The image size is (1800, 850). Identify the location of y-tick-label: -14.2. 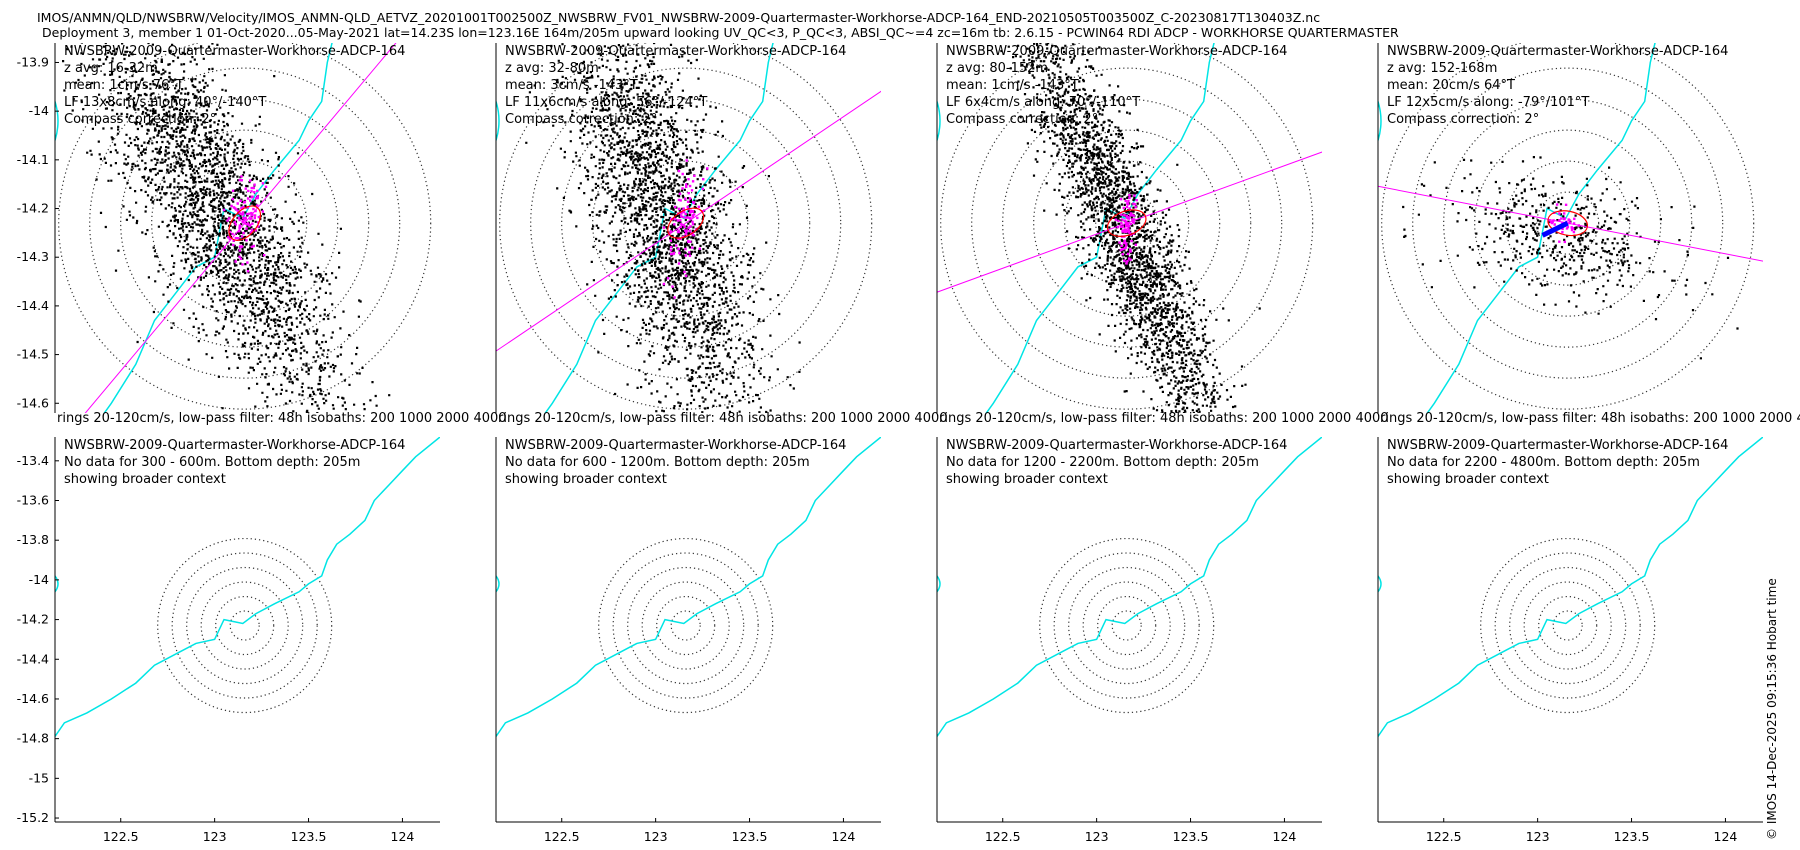
(33, 619).